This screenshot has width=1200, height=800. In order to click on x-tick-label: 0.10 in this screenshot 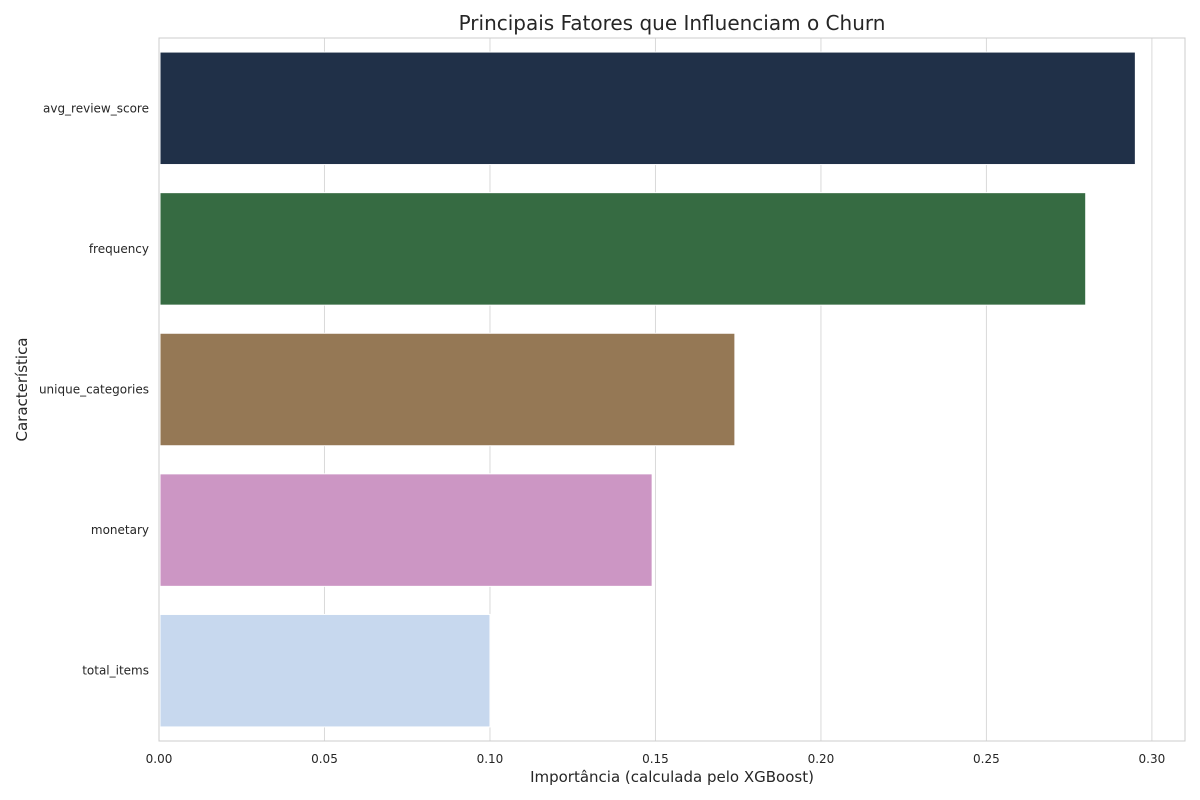, I will do `click(490, 759)`.